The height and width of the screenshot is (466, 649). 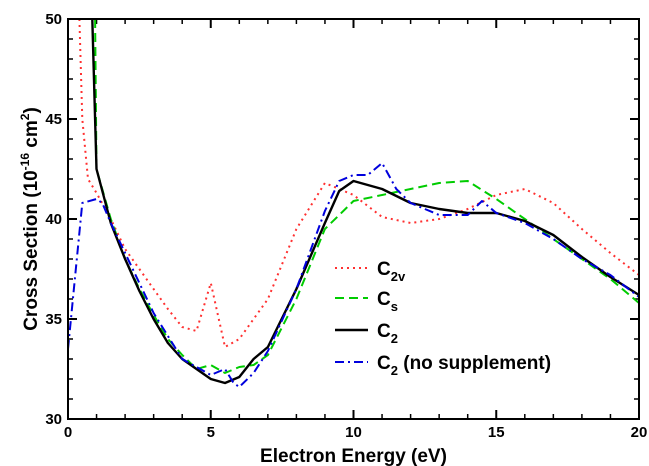 What do you see at coordinates (53, 419) in the screenshot?
I see `y-tick-label: 30` at bounding box center [53, 419].